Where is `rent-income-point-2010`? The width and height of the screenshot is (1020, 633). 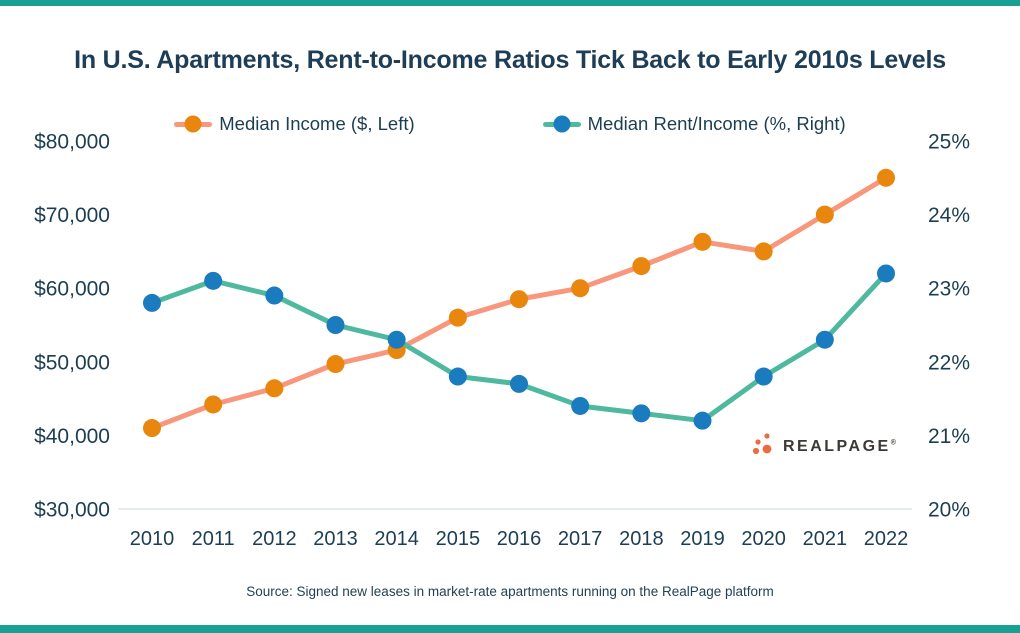 rent-income-point-2010 is located at coordinates (152, 302).